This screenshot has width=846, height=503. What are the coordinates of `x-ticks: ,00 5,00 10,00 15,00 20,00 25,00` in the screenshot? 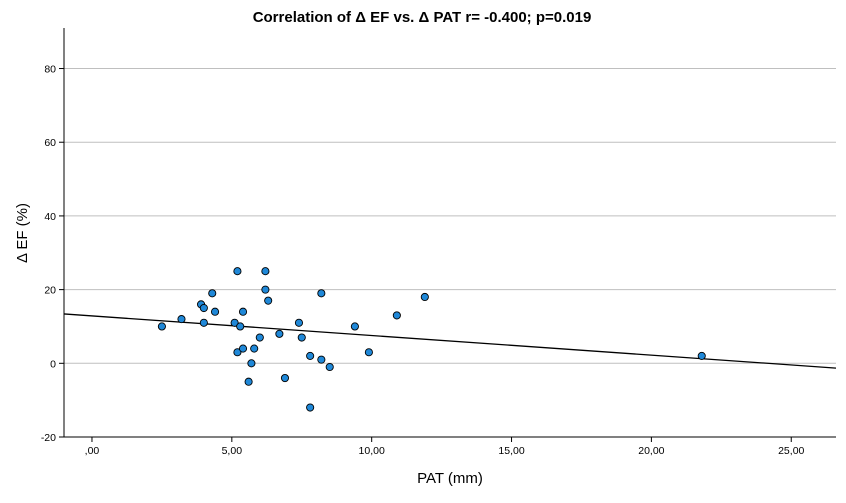 It's located at (445, 447).